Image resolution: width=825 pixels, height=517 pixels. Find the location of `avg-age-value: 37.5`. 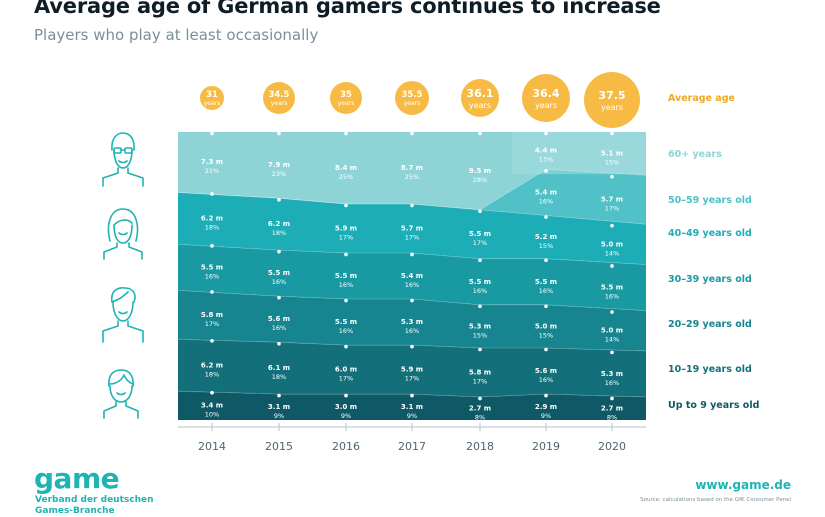

avg-age-value: 37.5 is located at coordinates (611, 95).